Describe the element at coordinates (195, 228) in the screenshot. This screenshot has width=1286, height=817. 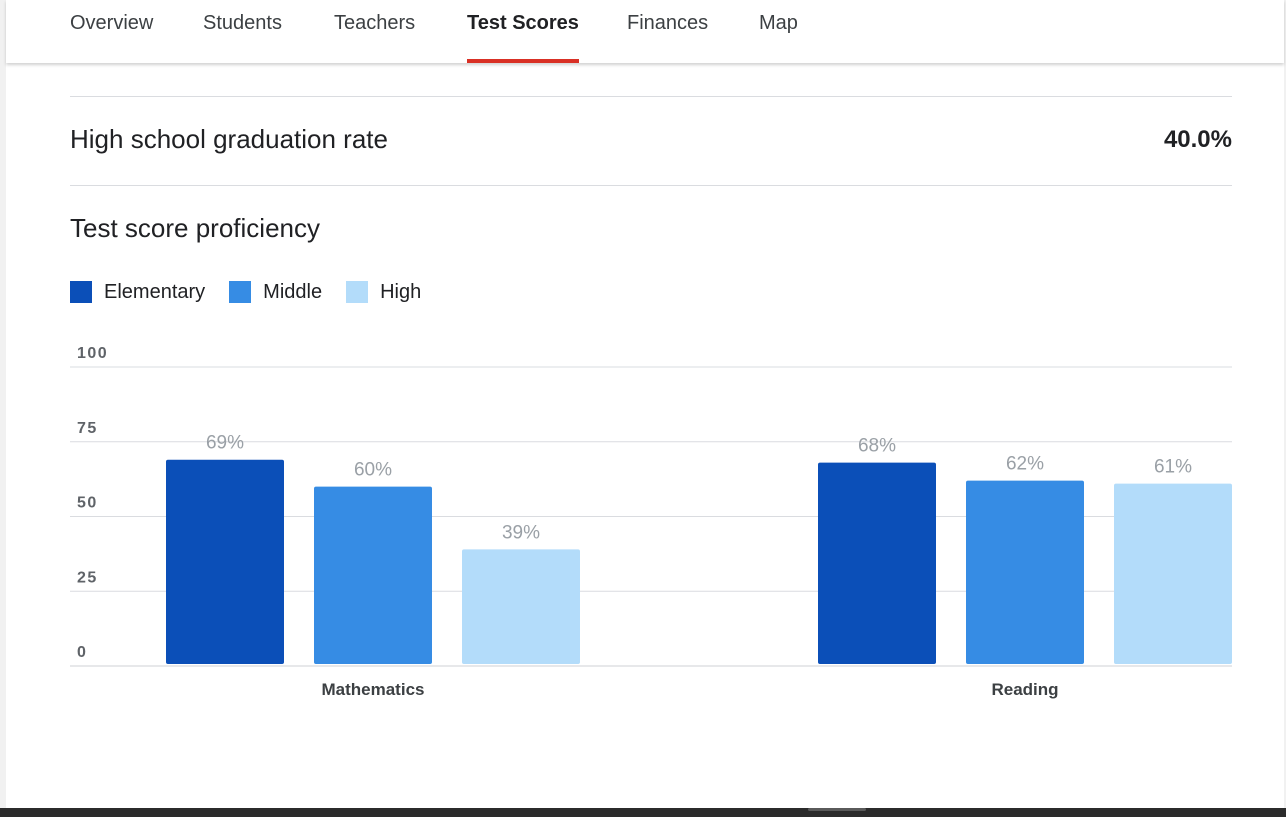
I see `section-title: Test score proficiency` at that location.